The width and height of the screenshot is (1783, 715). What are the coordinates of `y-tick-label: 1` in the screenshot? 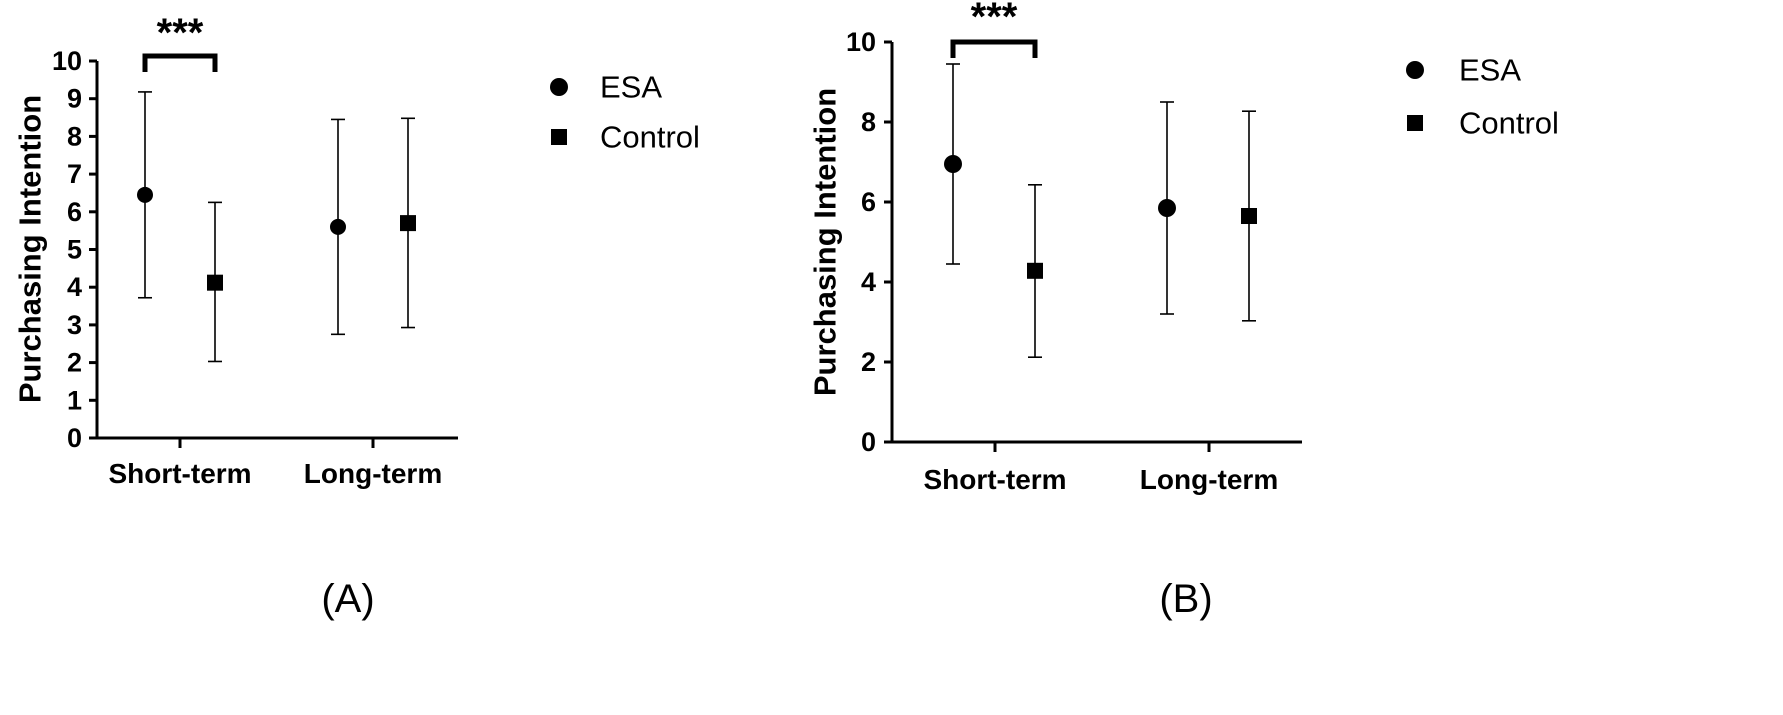 It's located at (74, 400).